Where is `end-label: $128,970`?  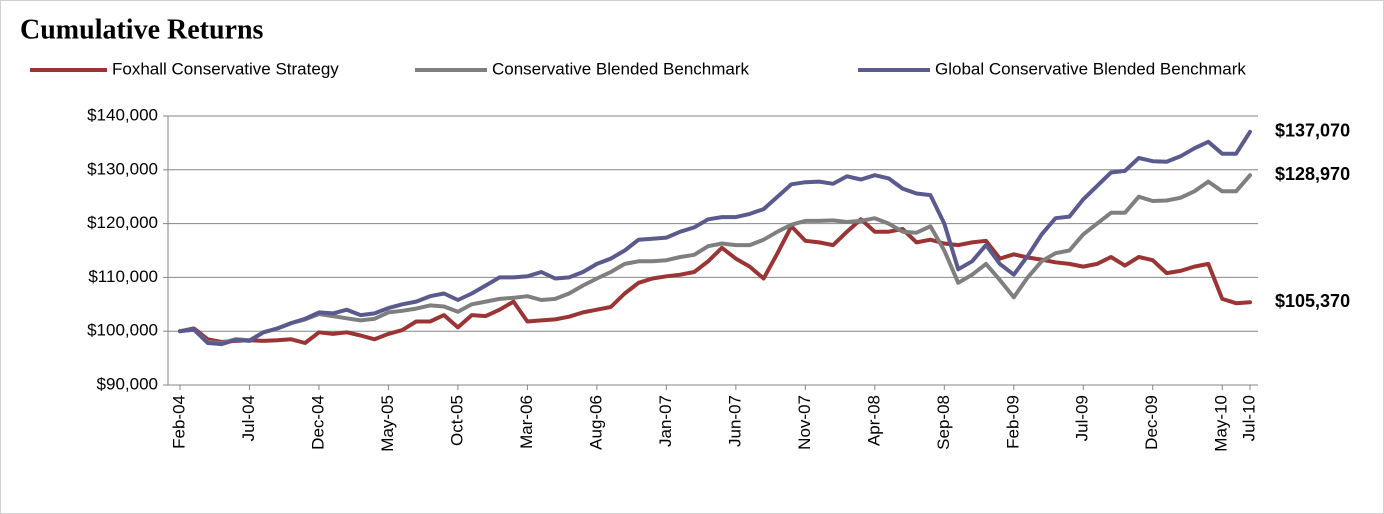 end-label: $128,970 is located at coordinates (1312, 174).